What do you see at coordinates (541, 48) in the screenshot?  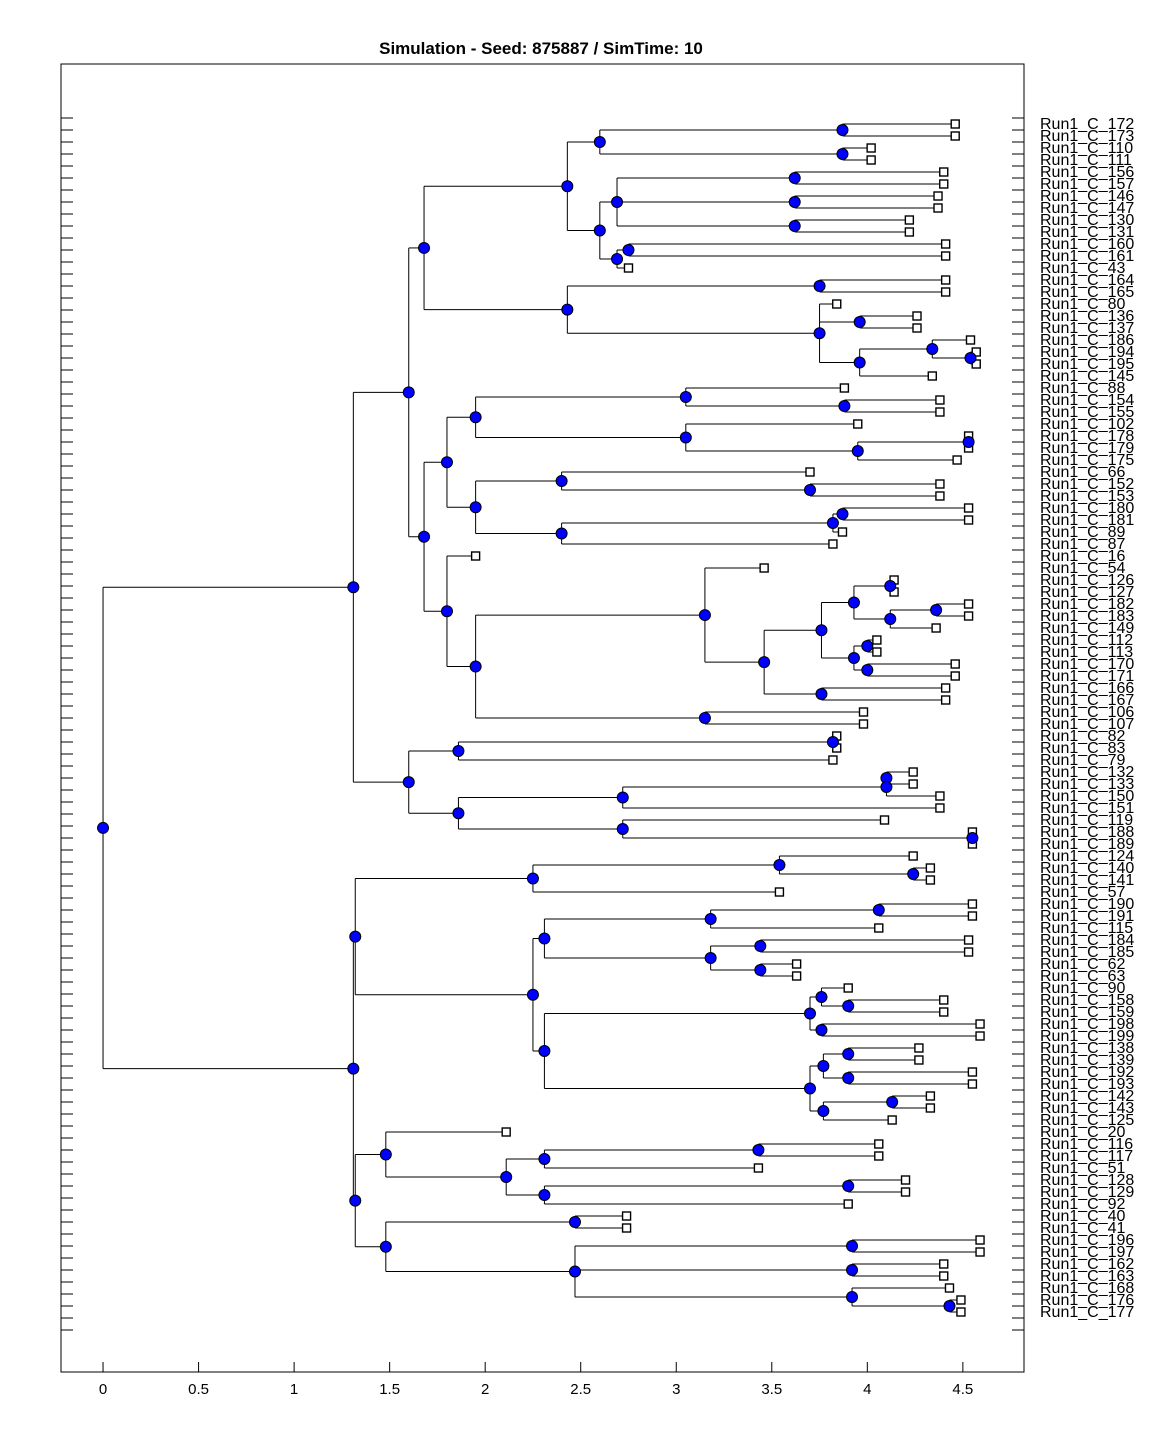 I see `chart-title: Simulation - Seed: 875887 / SimTime: 10` at bounding box center [541, 48].